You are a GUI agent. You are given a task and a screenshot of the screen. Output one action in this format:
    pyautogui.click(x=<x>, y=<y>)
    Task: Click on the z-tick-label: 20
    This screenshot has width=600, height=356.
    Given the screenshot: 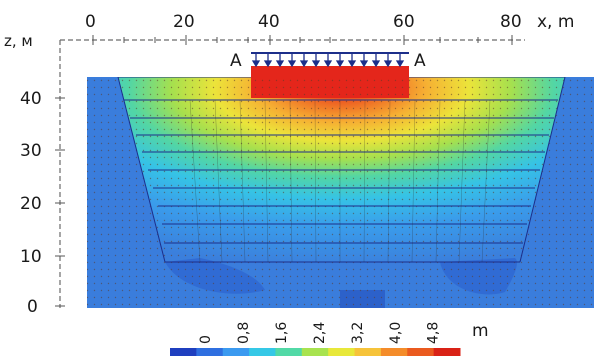 What is the action you would take?
    pyautogui.click(x=31, y=204)
    